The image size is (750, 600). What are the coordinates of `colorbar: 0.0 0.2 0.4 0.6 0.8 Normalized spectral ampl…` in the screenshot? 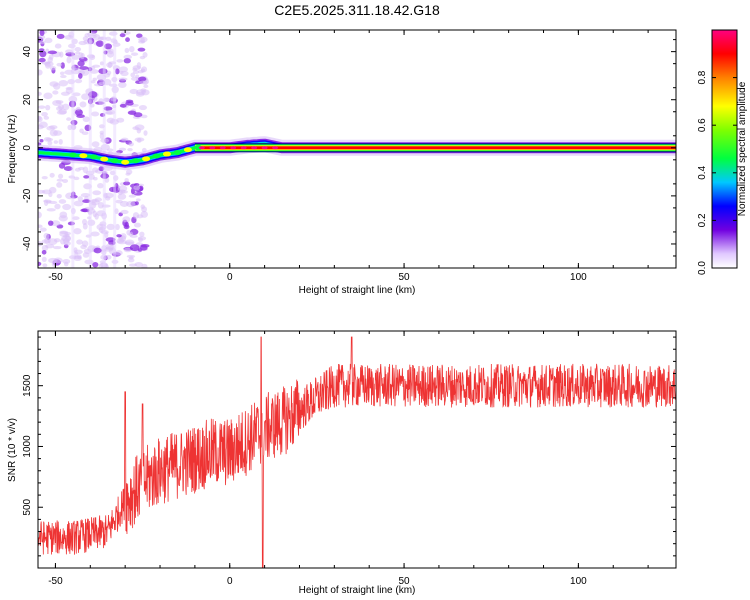 It's located at (722, 152).